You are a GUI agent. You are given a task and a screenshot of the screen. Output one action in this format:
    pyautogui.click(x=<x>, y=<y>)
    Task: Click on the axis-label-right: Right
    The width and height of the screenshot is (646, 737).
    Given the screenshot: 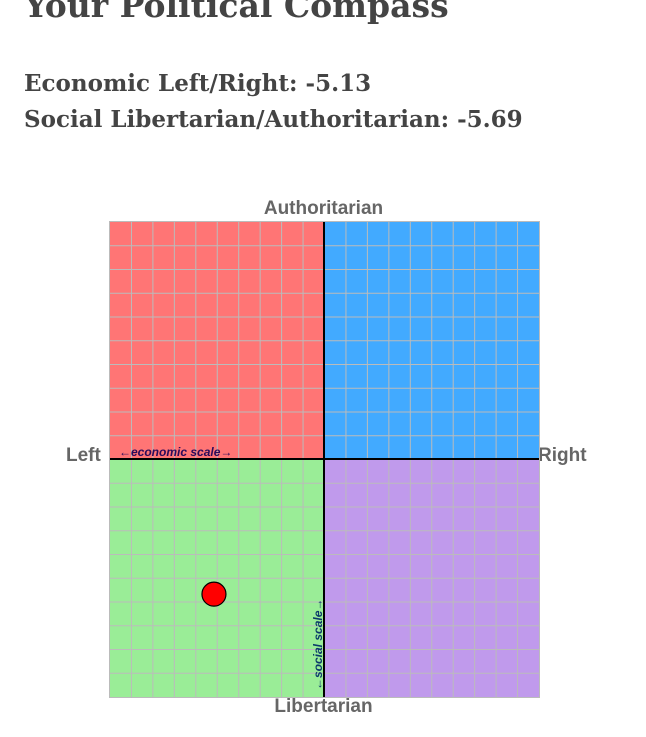 What is the action you would take?
    pyautogui.click(x=562, y=455)
    